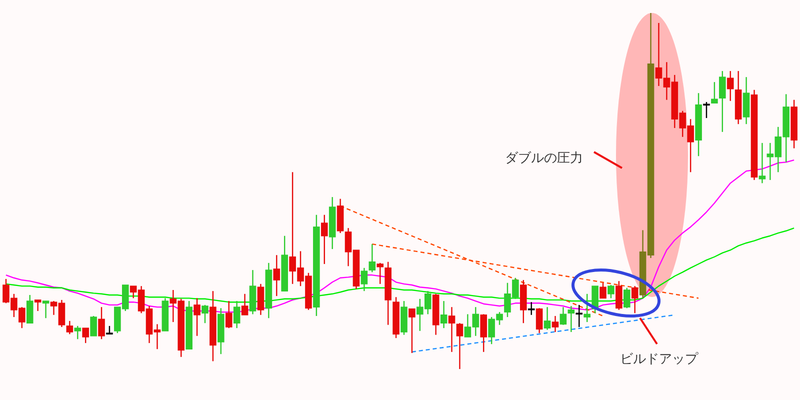 The width and height of the screenshot is (800, 400). Describe the element at coordinates (659, 359) in the screenshot. I see `annotation: ビルドアップ` at that location.